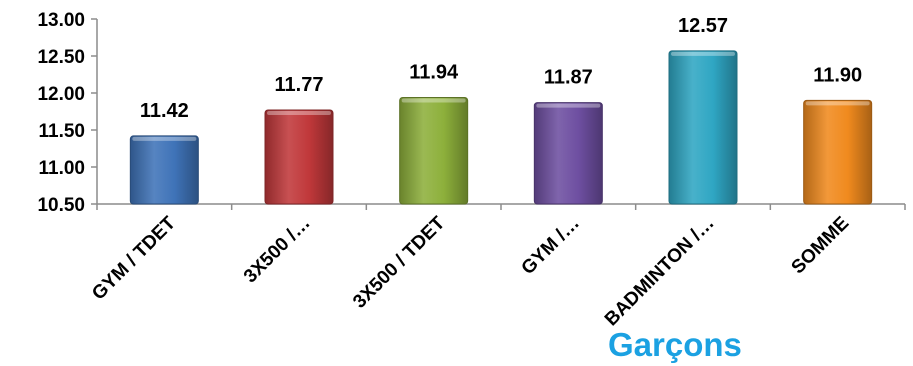 This screenshot has width=913, height=366. What do you see at coordinates (134, 258) in the screenshot?
I see `category-label: GYM / TDET` at bounding box center [134, 258].